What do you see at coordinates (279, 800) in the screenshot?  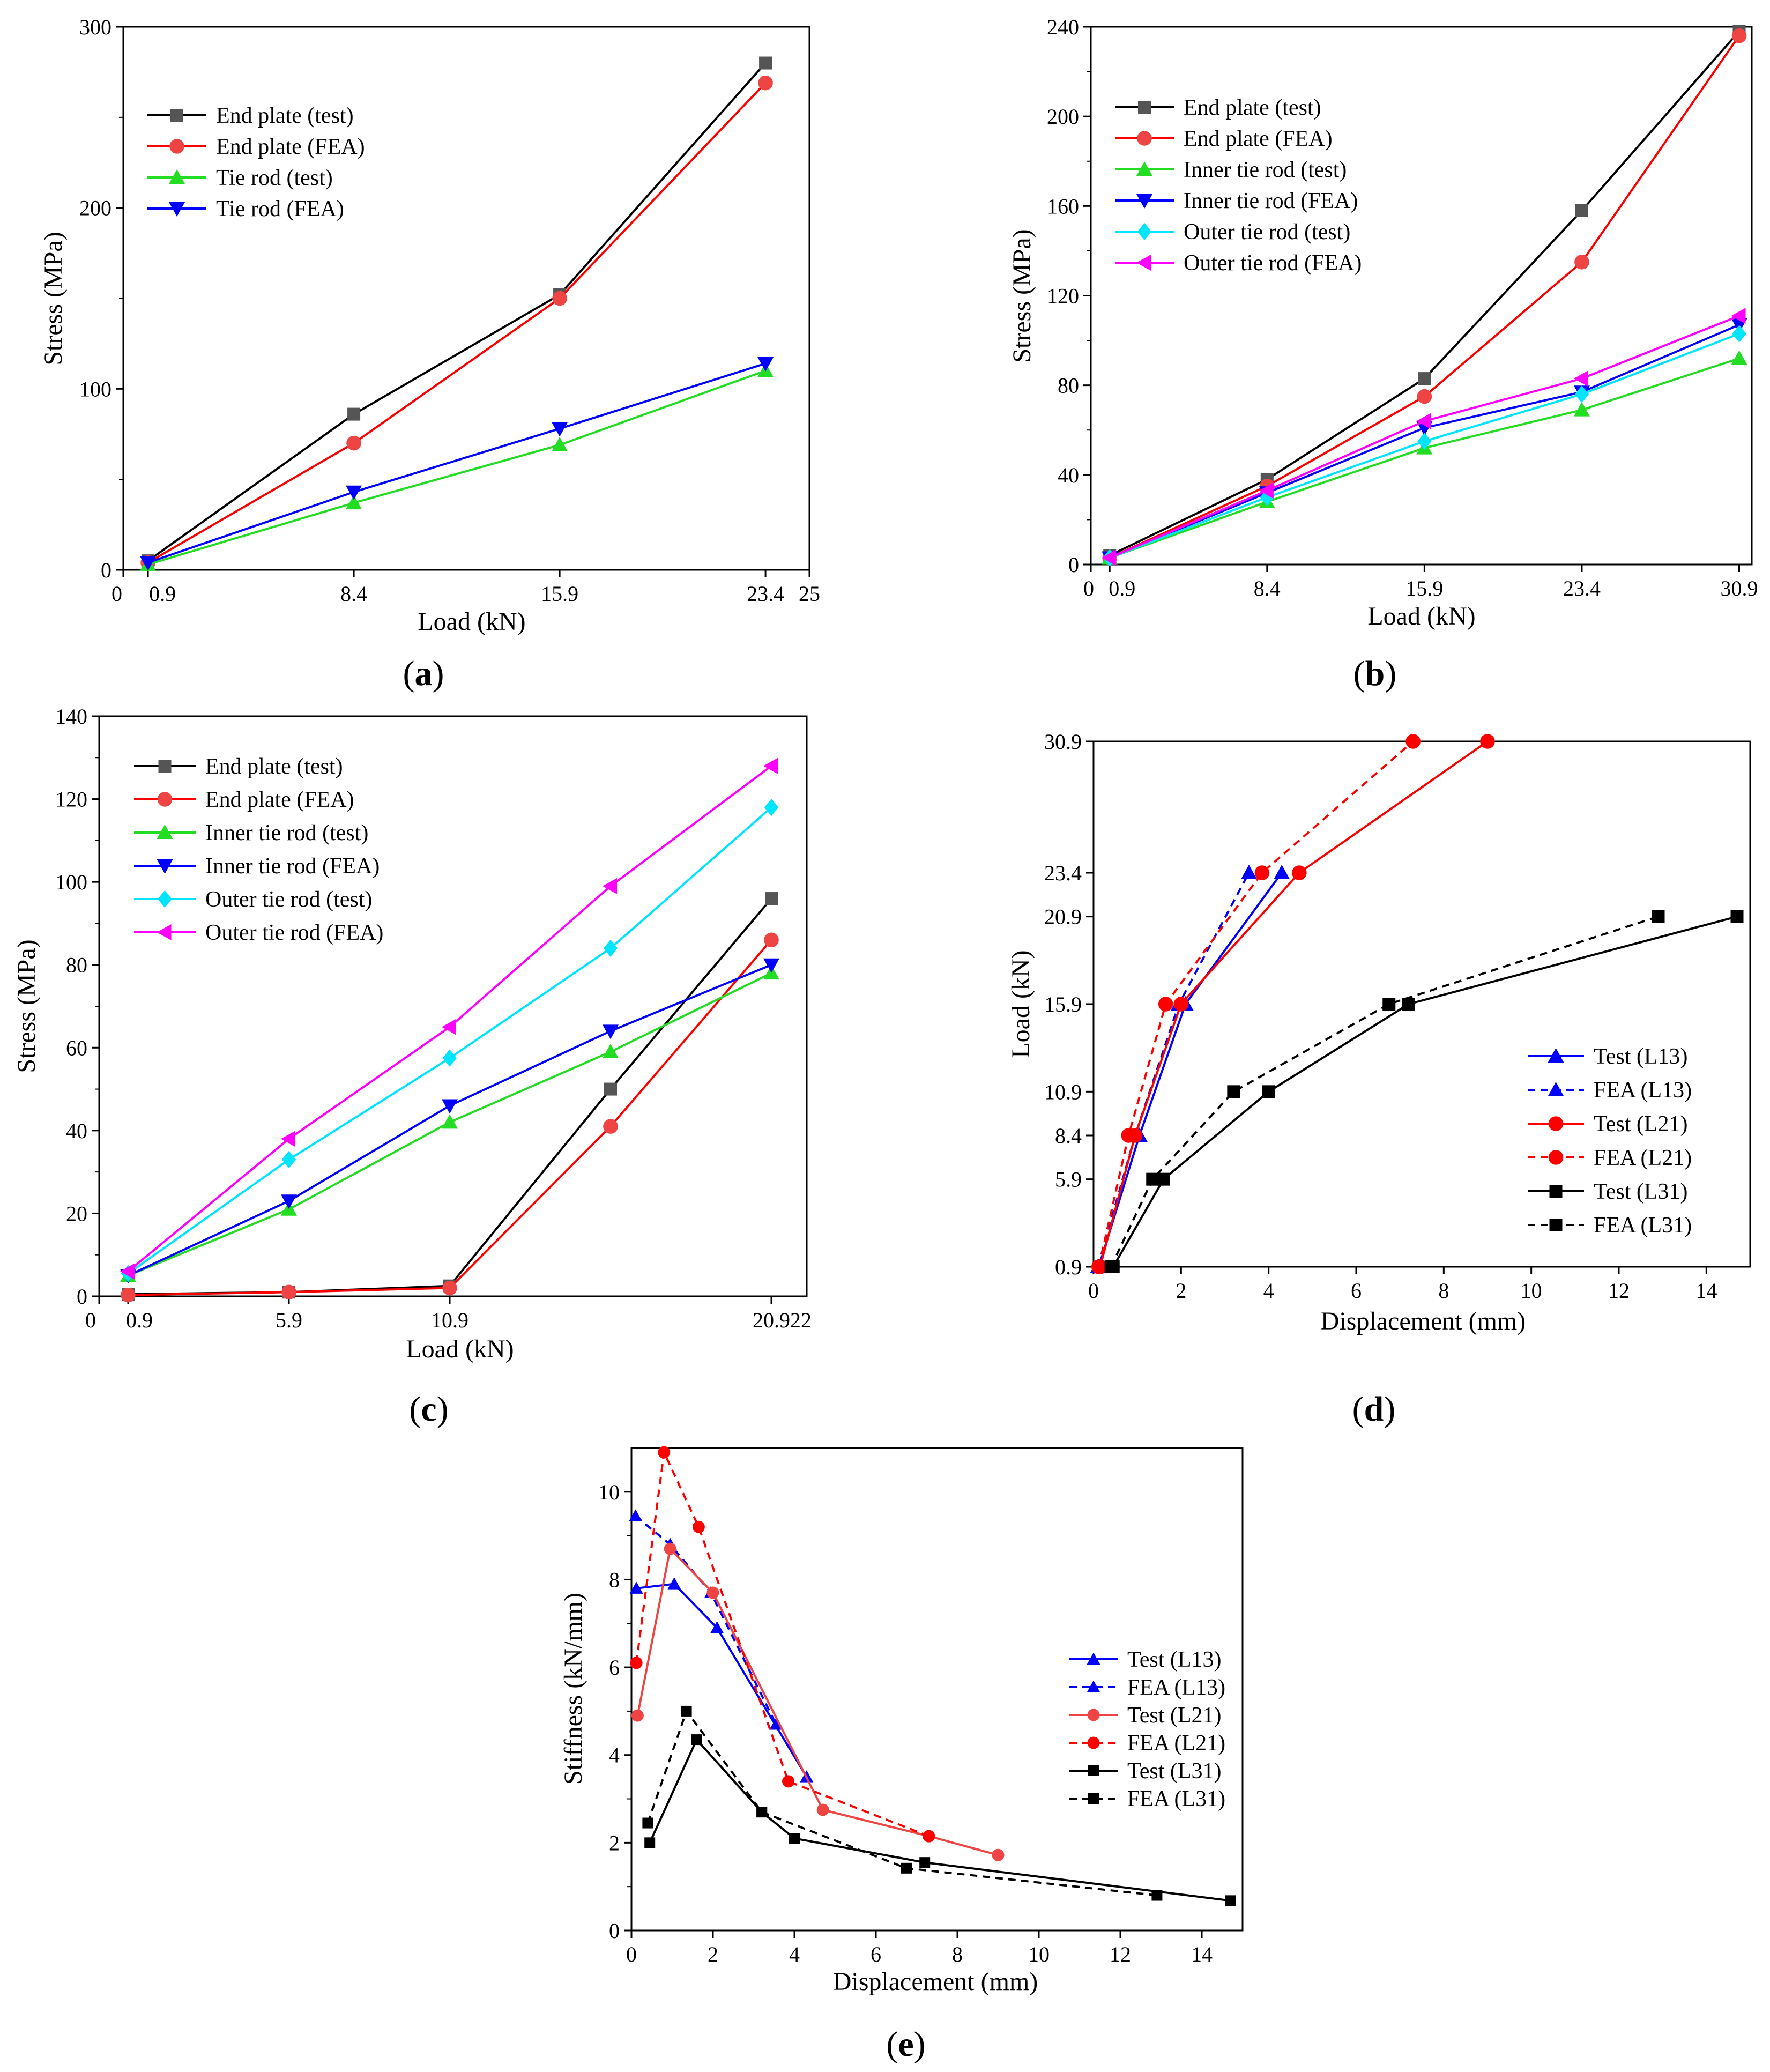 I see `legend-entry-label: End plate (FEA)` at bounding box center [279, 800].